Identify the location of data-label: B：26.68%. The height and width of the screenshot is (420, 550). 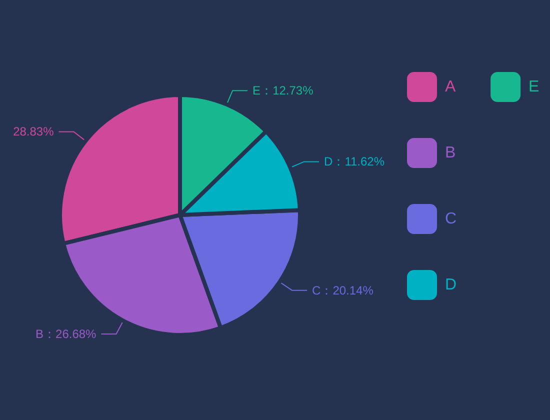
(66, 333).